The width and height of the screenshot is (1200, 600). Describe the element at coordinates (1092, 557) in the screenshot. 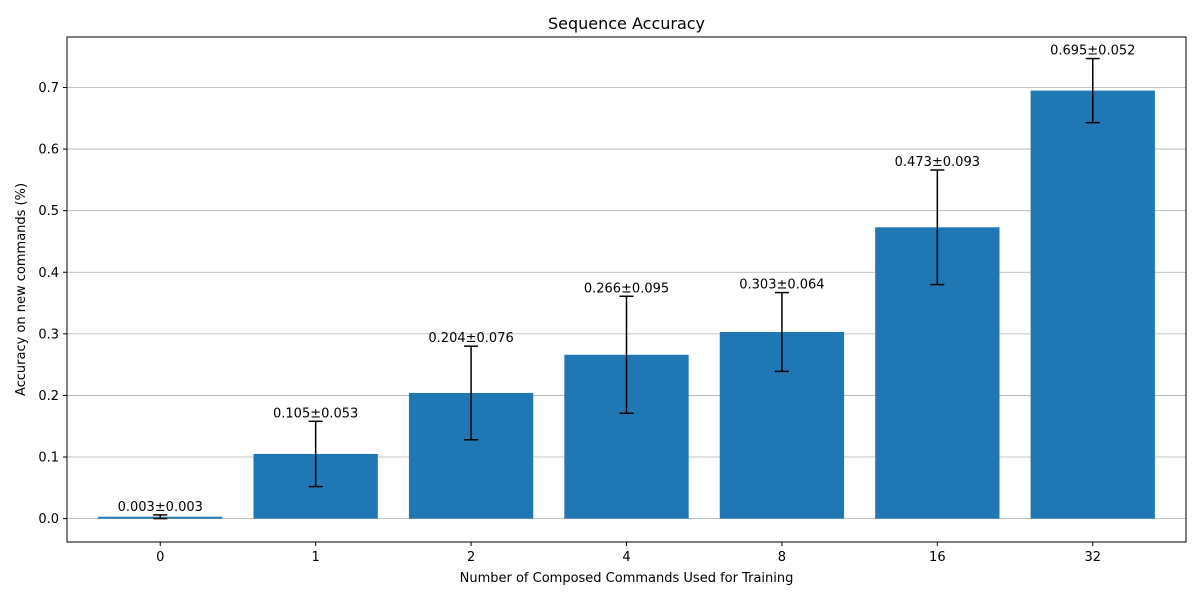

I see `x-tick-label: 32` at that location.